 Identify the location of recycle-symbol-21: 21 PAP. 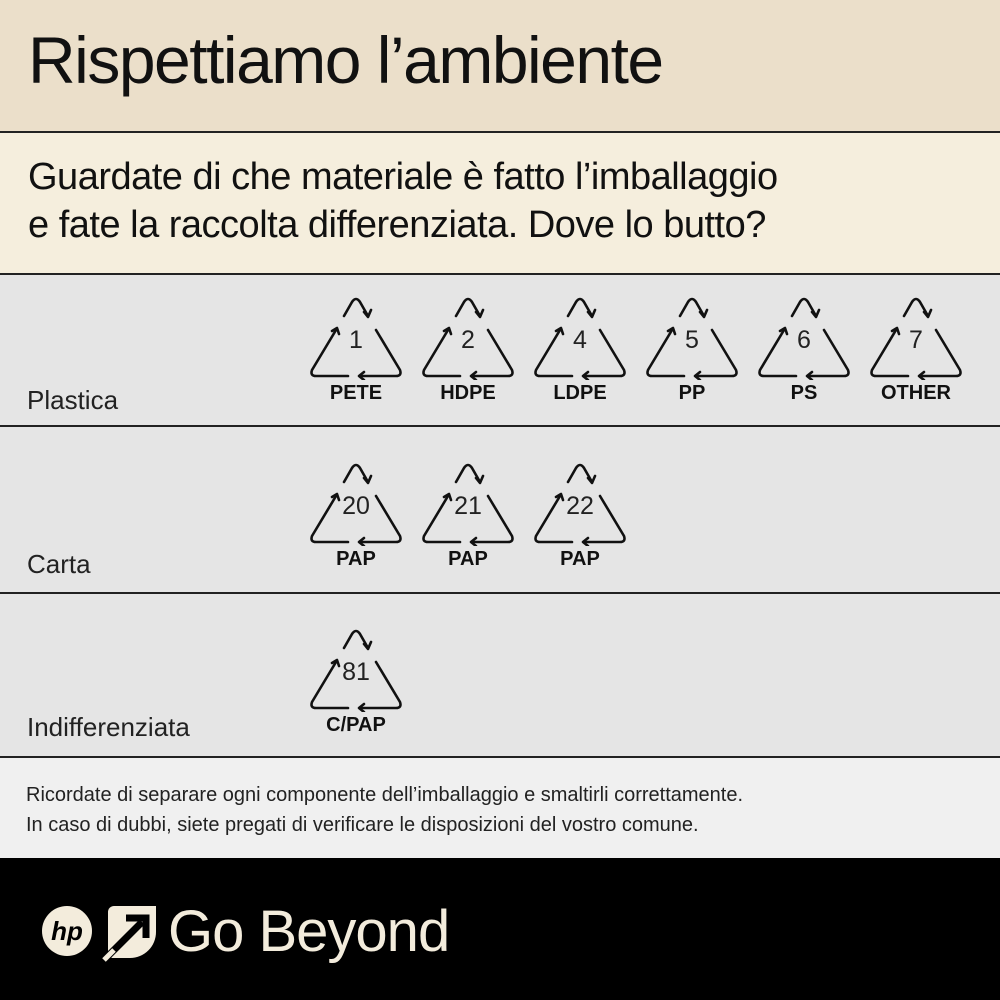
(468, 516).